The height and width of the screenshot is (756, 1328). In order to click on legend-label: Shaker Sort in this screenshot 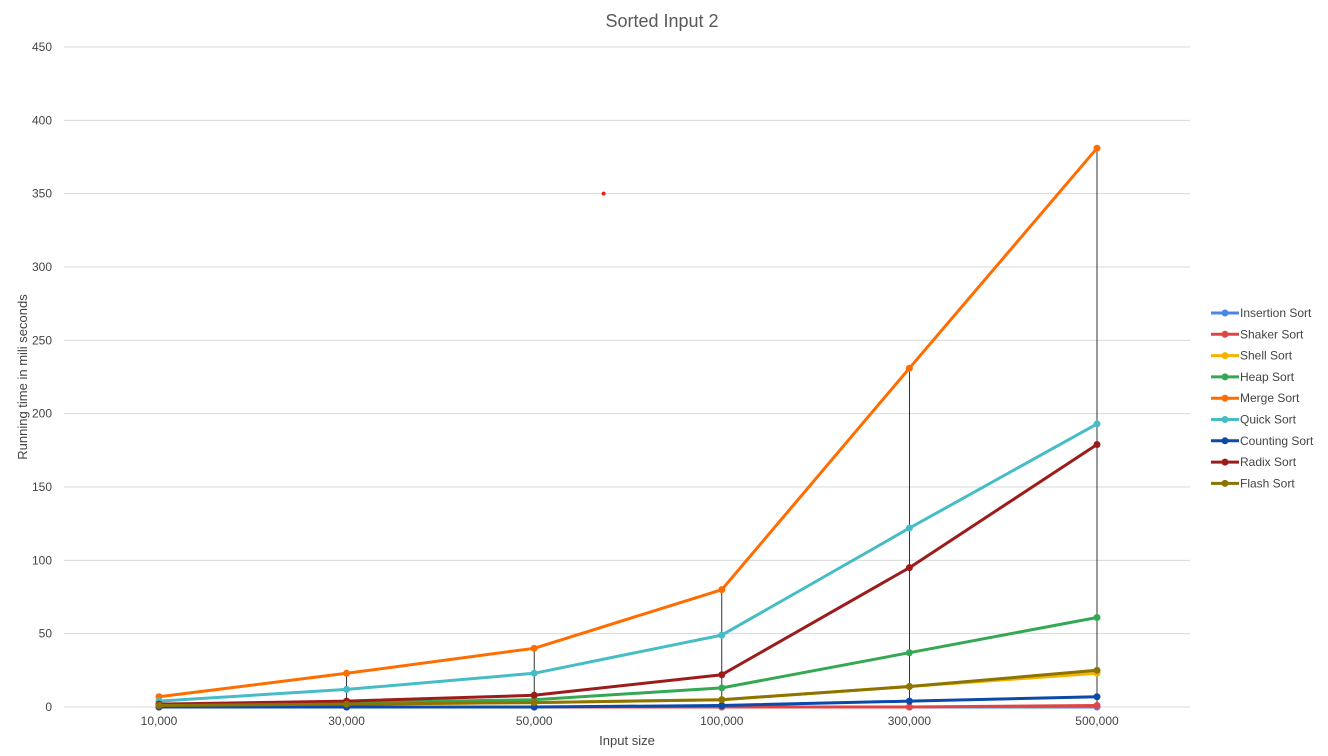, I will do `click(1272, 334)`.